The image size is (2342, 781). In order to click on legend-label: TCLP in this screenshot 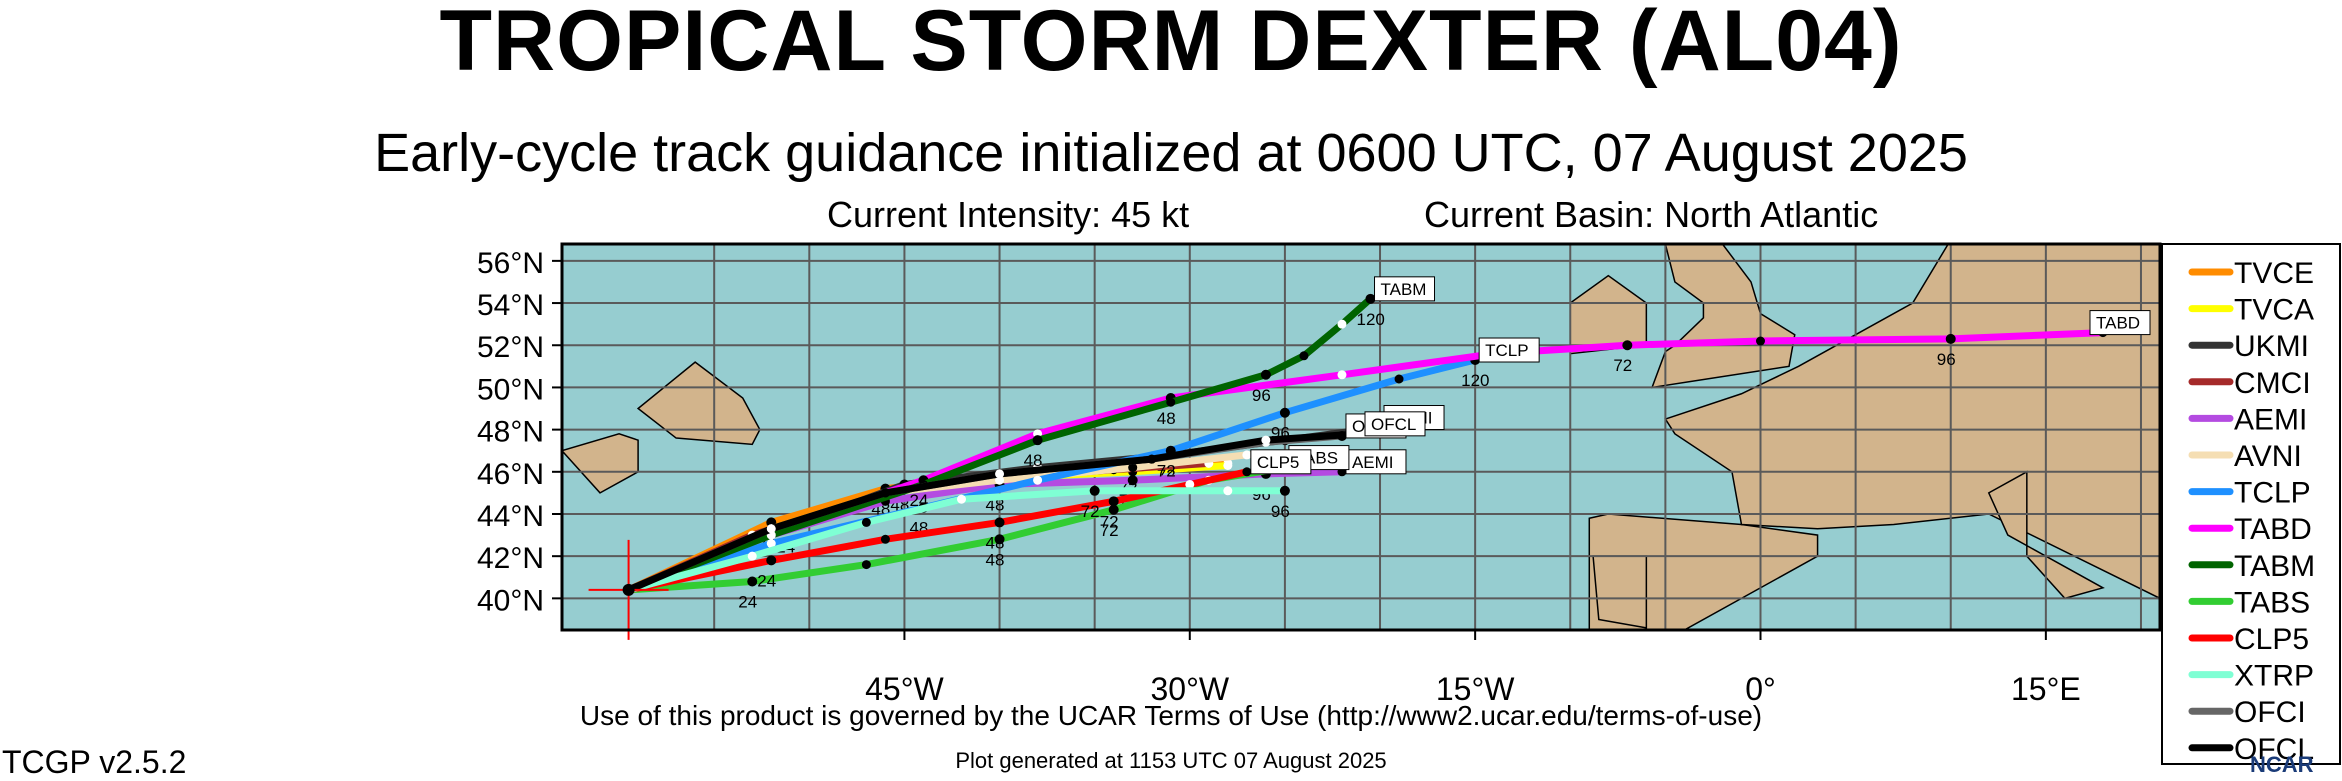, I will do `click(2272, 493)`.